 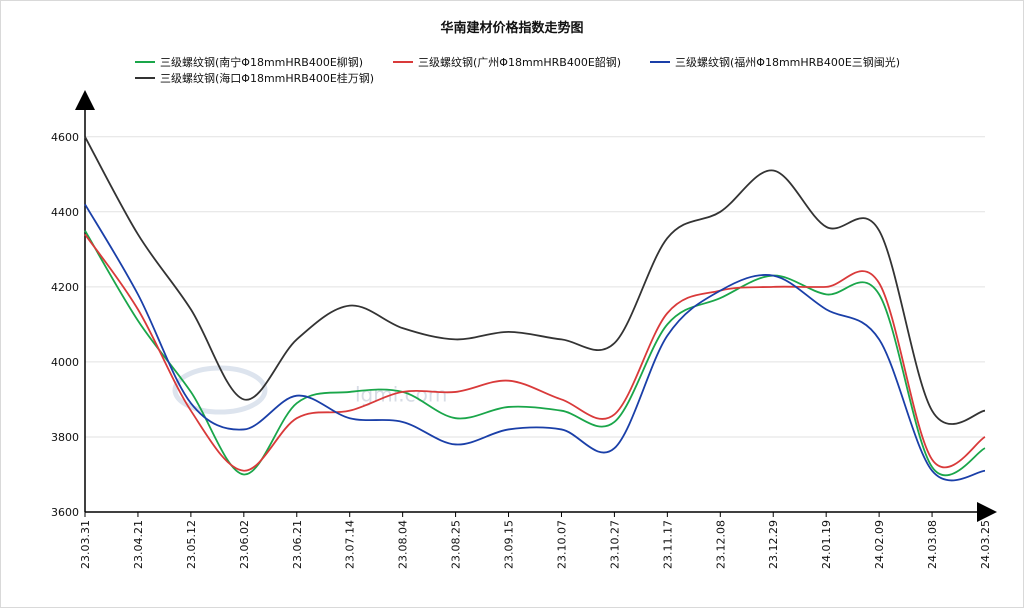 I want to click on x-tick-label: 24.03.25, so click(x=985, y=544).